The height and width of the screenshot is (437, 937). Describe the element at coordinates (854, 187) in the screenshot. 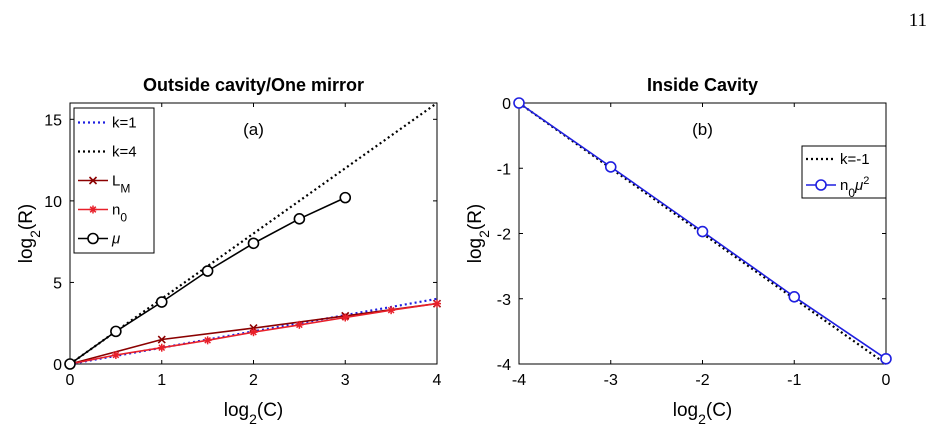

I see `legend-label: n0μ2` at that location.